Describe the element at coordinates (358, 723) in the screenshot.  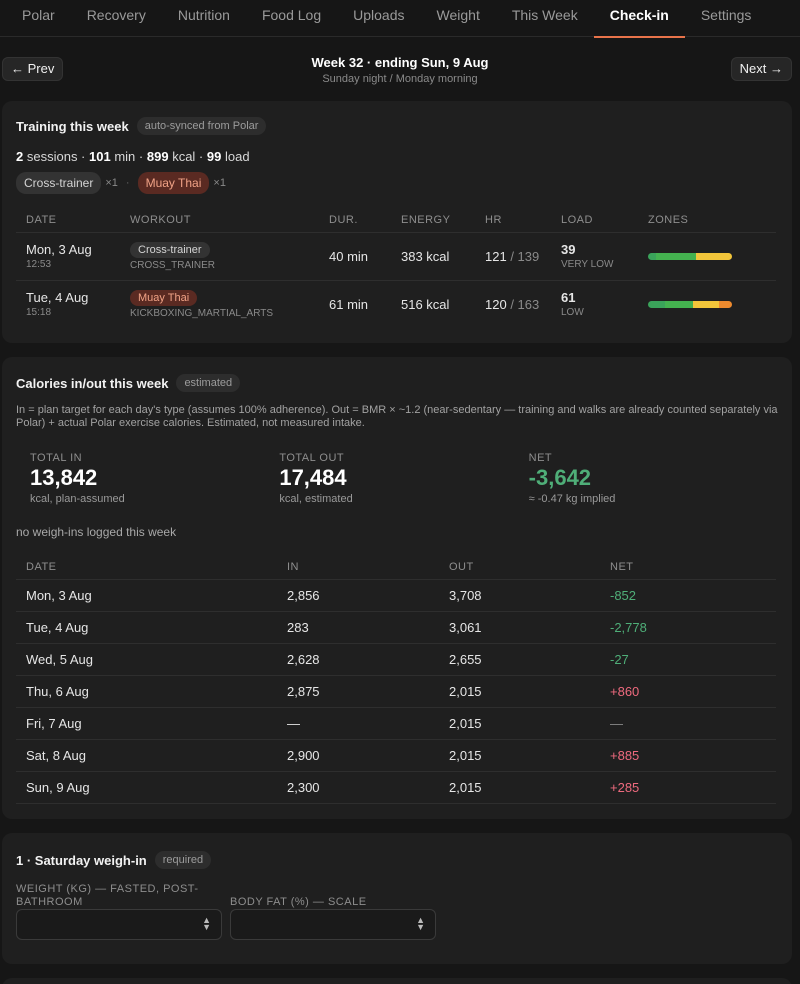
I see `calorie-in: —` at that location.